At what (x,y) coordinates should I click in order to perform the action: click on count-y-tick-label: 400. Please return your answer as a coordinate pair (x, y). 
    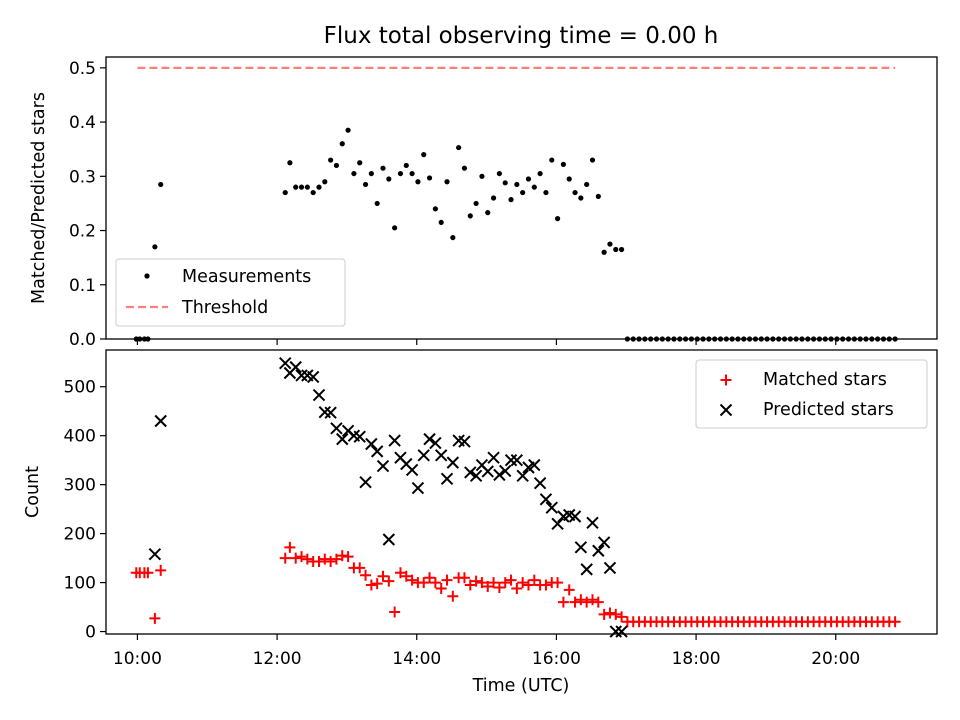
    Looking at the image, I should click on (80, 437).